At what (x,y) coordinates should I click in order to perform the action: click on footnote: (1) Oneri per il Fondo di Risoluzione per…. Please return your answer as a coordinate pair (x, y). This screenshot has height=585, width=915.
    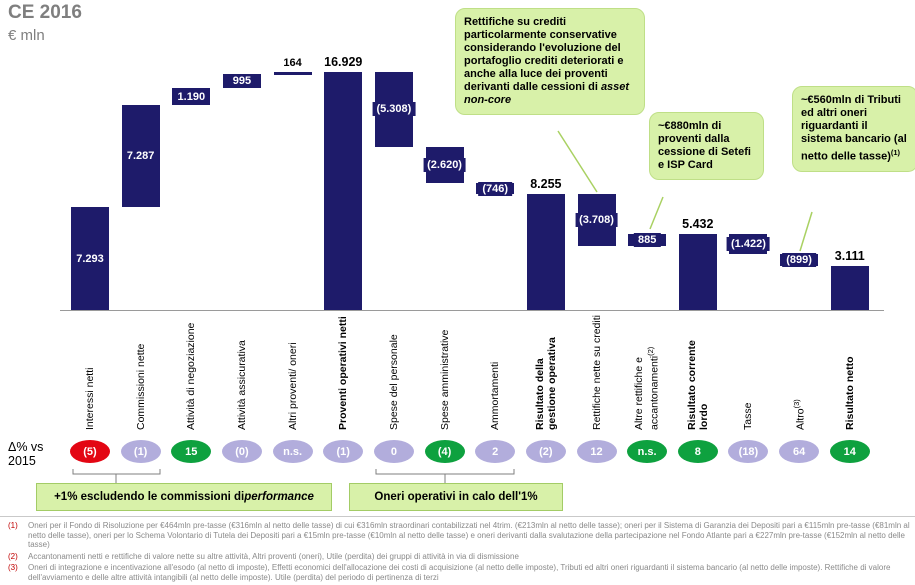
    Looking at the image, I should click on (459, 535).